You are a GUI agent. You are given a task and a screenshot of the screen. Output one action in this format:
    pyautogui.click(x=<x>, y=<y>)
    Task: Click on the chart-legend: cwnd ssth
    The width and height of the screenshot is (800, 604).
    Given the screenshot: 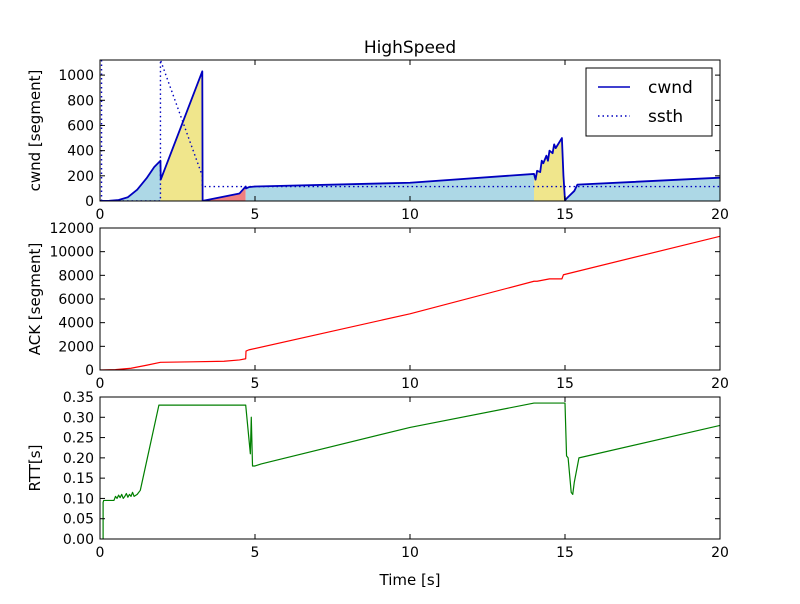 What is the action you would take?
    pyautogui.click(x=649, y=102)
    